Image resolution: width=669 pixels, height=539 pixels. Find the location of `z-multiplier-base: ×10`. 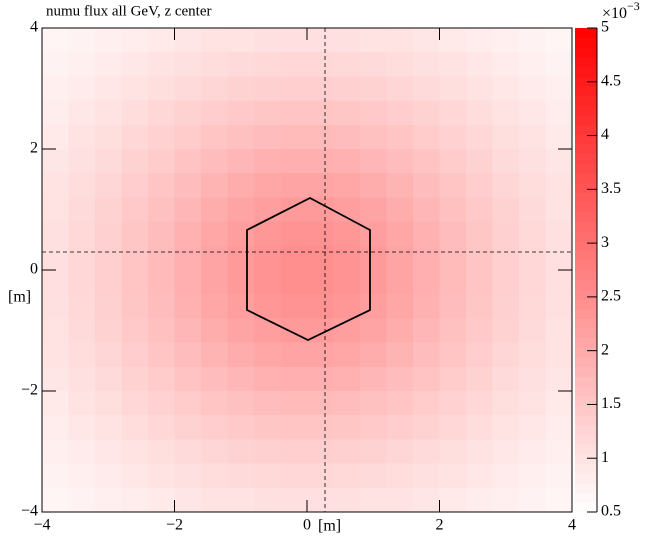

z-multiplier-base: ×10 is located at coordinates (614, 13).